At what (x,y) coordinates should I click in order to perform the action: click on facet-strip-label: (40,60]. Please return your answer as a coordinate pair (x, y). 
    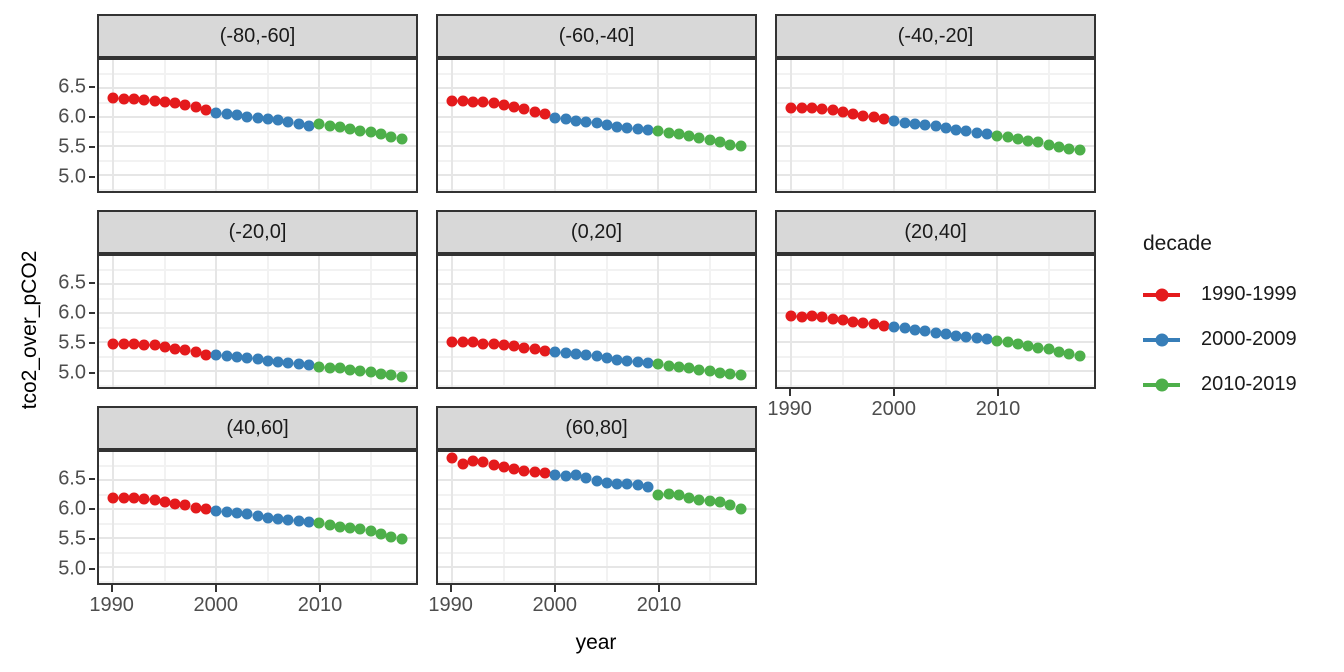
    Looking at the image, I should click on (257, 427).